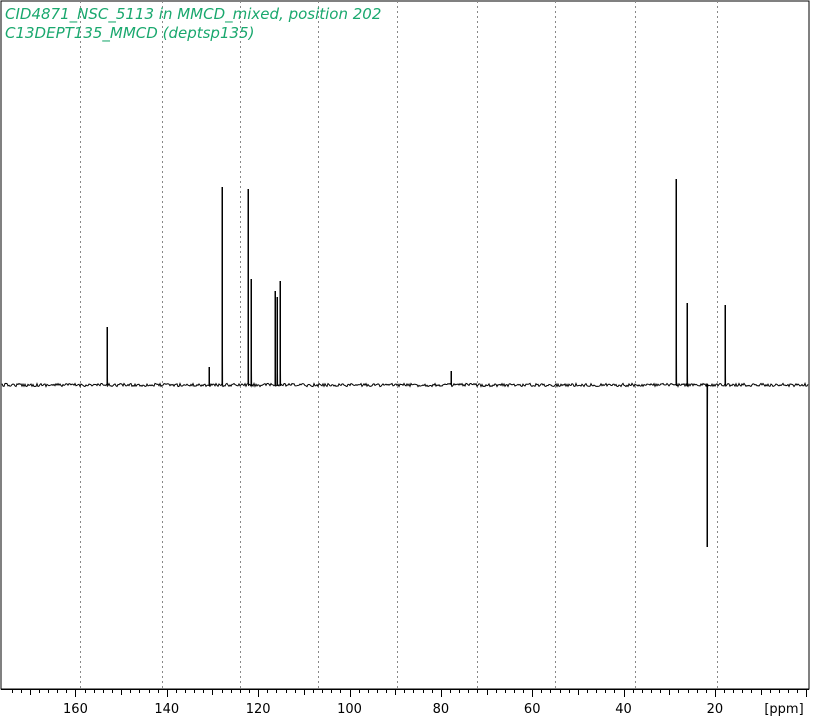 This screenshot has height=720, width=813. What do you see at coordinates (532, 709) in the screenshot?
I see `x-tick-label: 60` at bounding box center [532, 709].